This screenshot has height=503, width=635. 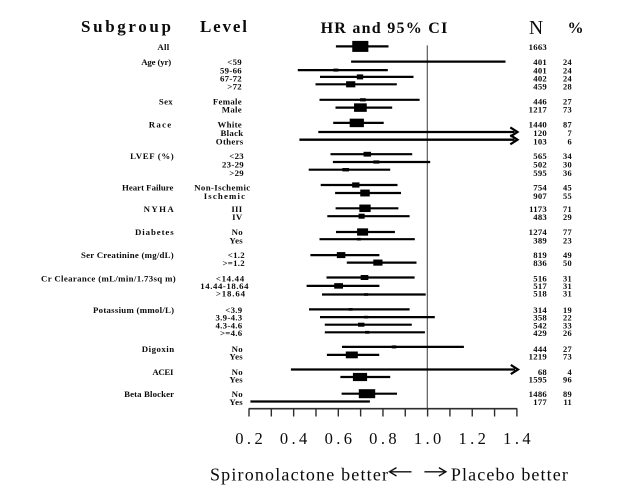 I want to click on svg-text: 36, so click(x=567, y=173).